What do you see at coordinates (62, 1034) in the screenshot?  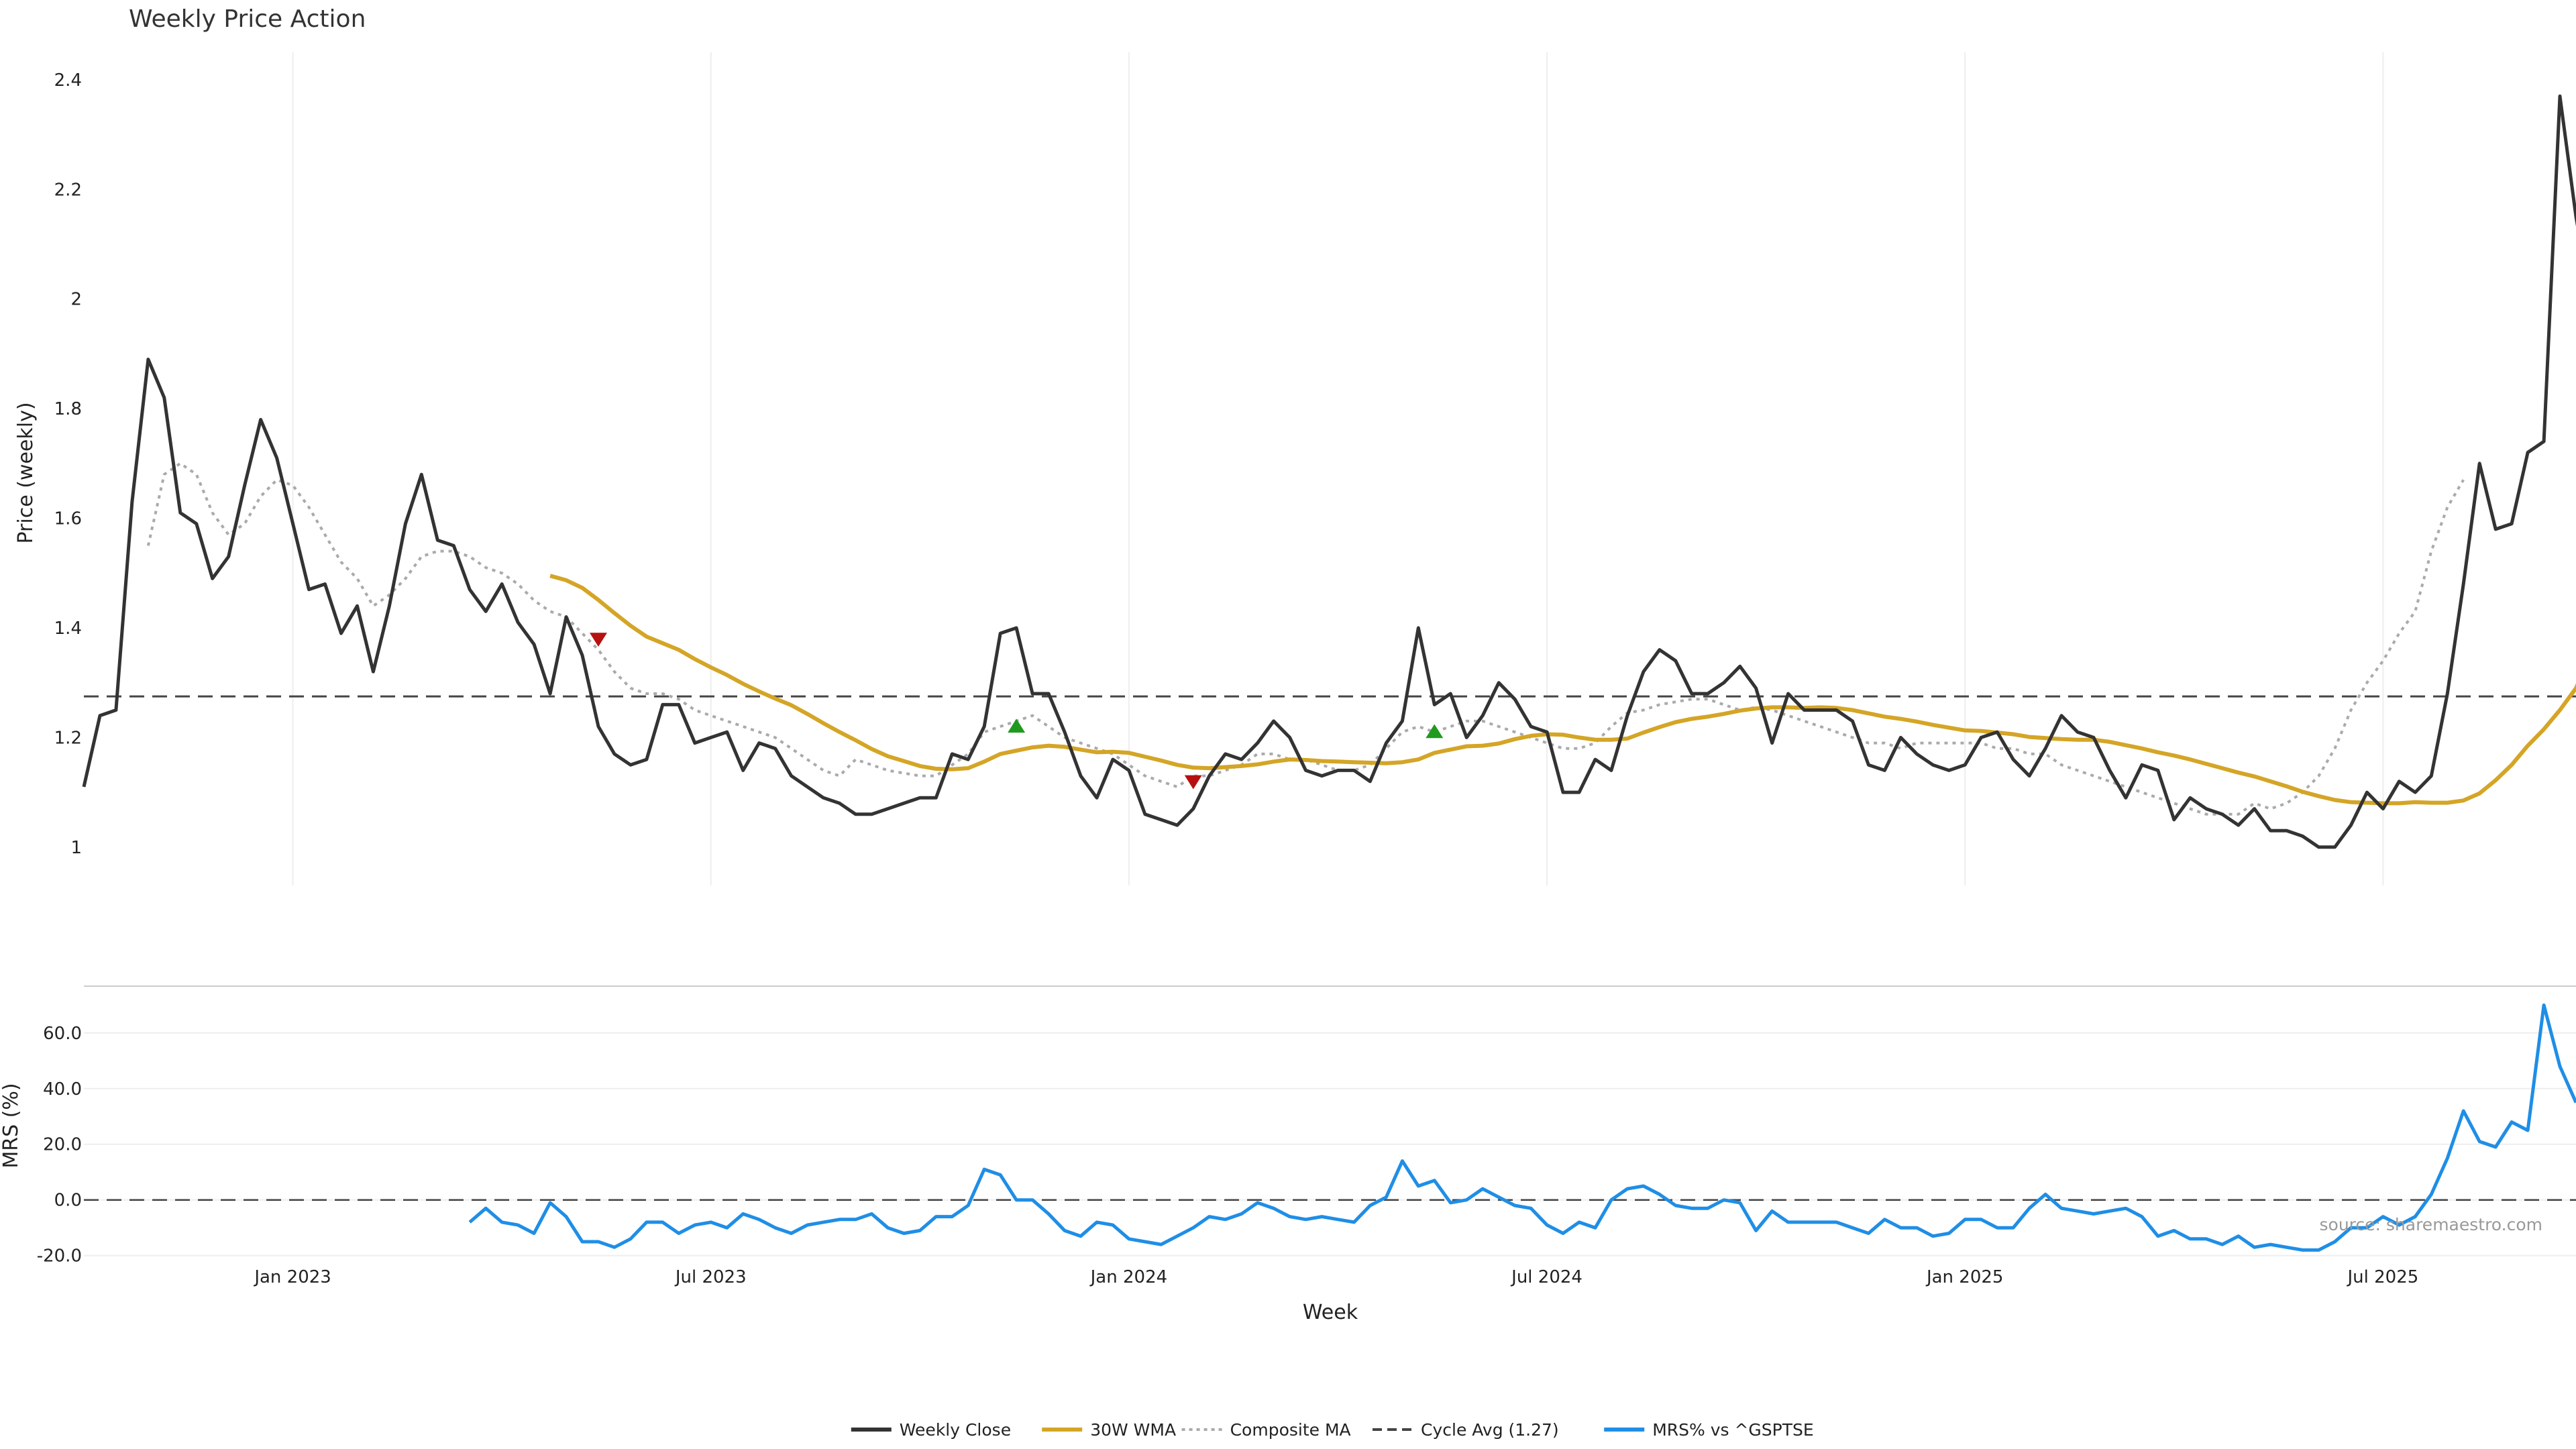 I see `mrs-y-tick-label: 60.0` at bounding box center [62, 1034].